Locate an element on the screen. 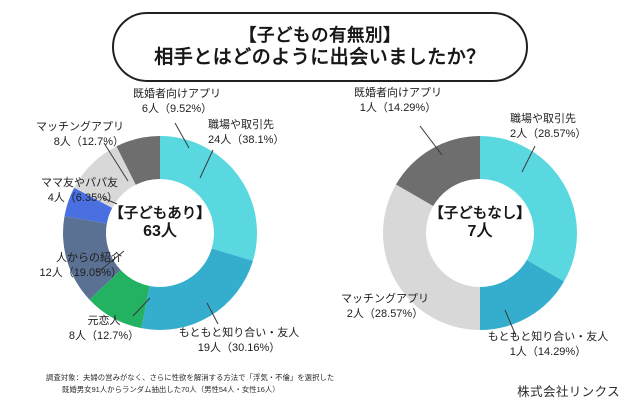  title-line-2: 相手とはどのように出会いましたか？ is located at coordinates (320, 57).